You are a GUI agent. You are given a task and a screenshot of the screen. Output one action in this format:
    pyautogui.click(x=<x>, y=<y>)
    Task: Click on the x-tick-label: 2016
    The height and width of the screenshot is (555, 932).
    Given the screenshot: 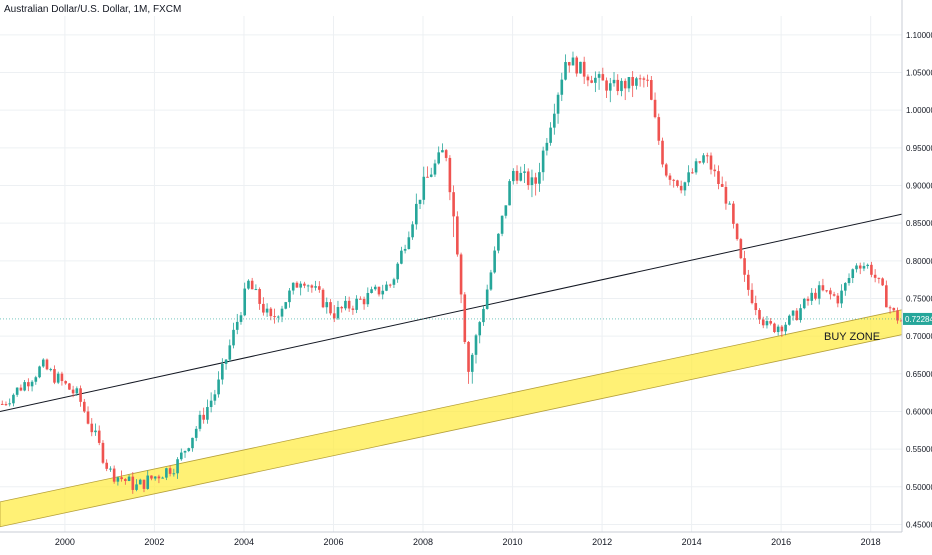 What is the action you would take?
    pyautogui.click(x=781, y=542)
    